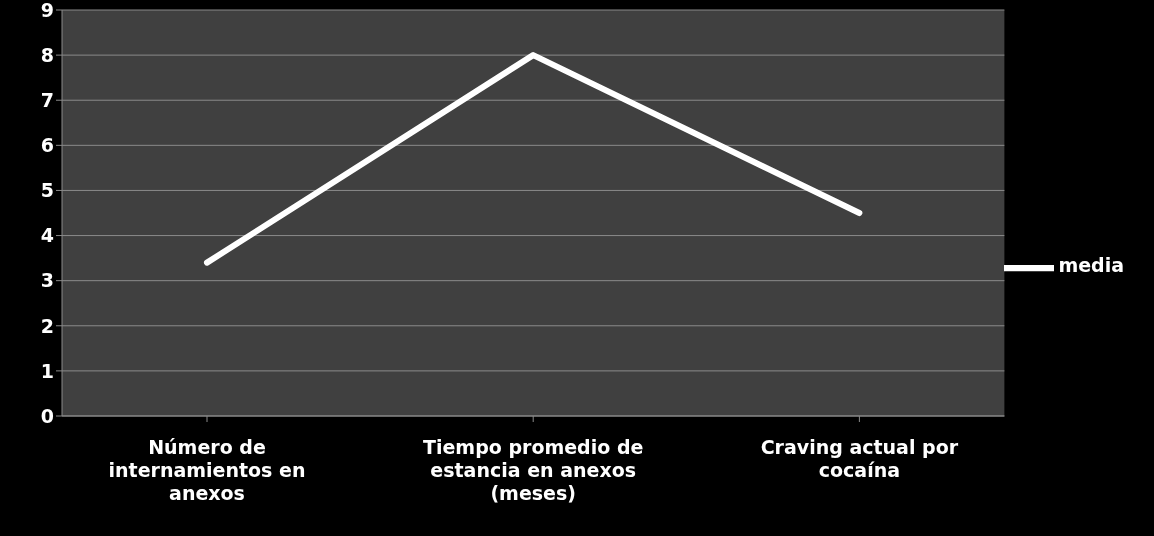 Image resolution: width=1154 pixels, height=536 pixels. I want to click on y-tick-label: 6, so click(47, 145).